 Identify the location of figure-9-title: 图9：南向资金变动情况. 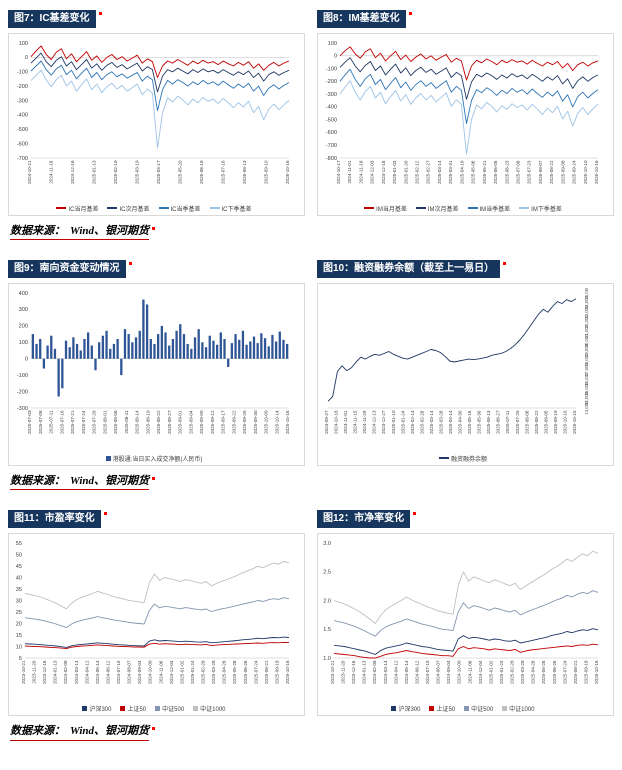
(67, 269).